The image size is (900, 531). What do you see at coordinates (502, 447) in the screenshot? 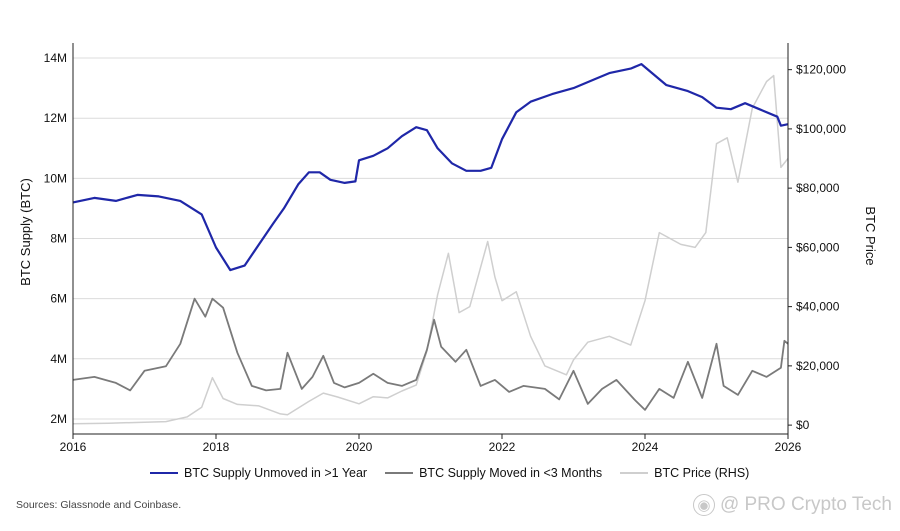
I see `x-tick-label: 2022` at bounding box center [502, 447].